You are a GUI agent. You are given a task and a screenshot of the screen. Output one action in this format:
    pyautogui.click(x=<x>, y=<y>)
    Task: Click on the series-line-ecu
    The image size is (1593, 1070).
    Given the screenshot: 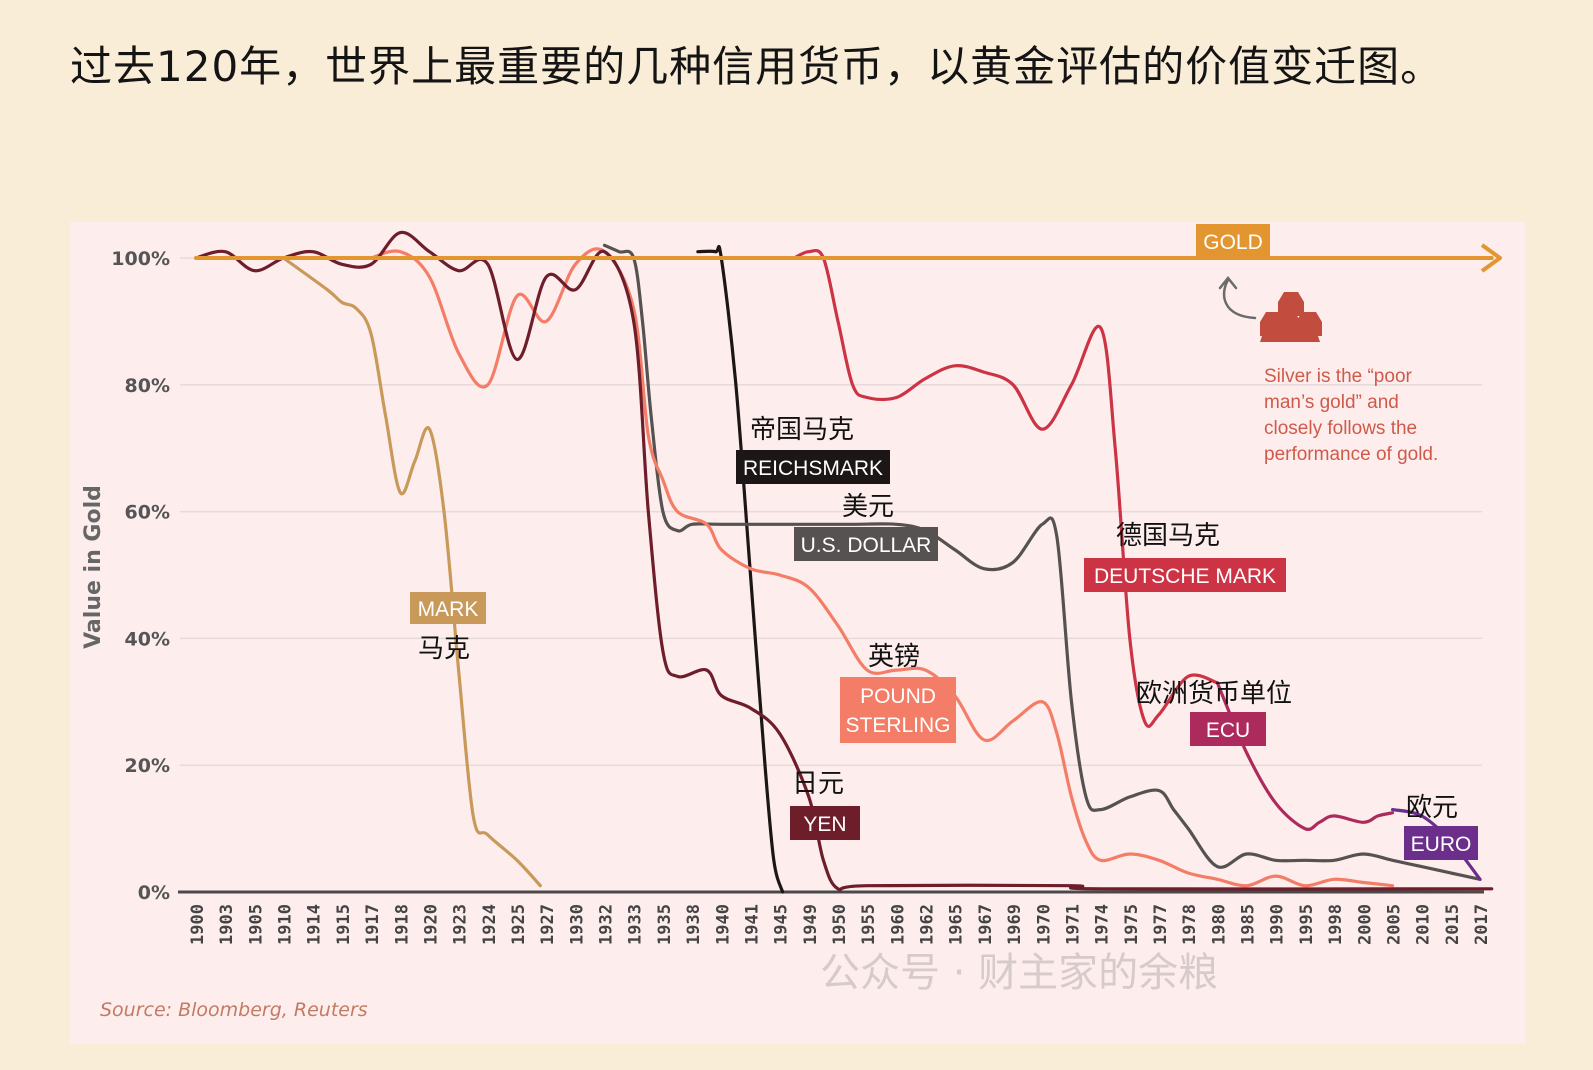 What is the action you would take?
    pyautogui.click(x=1305, y=756)
    